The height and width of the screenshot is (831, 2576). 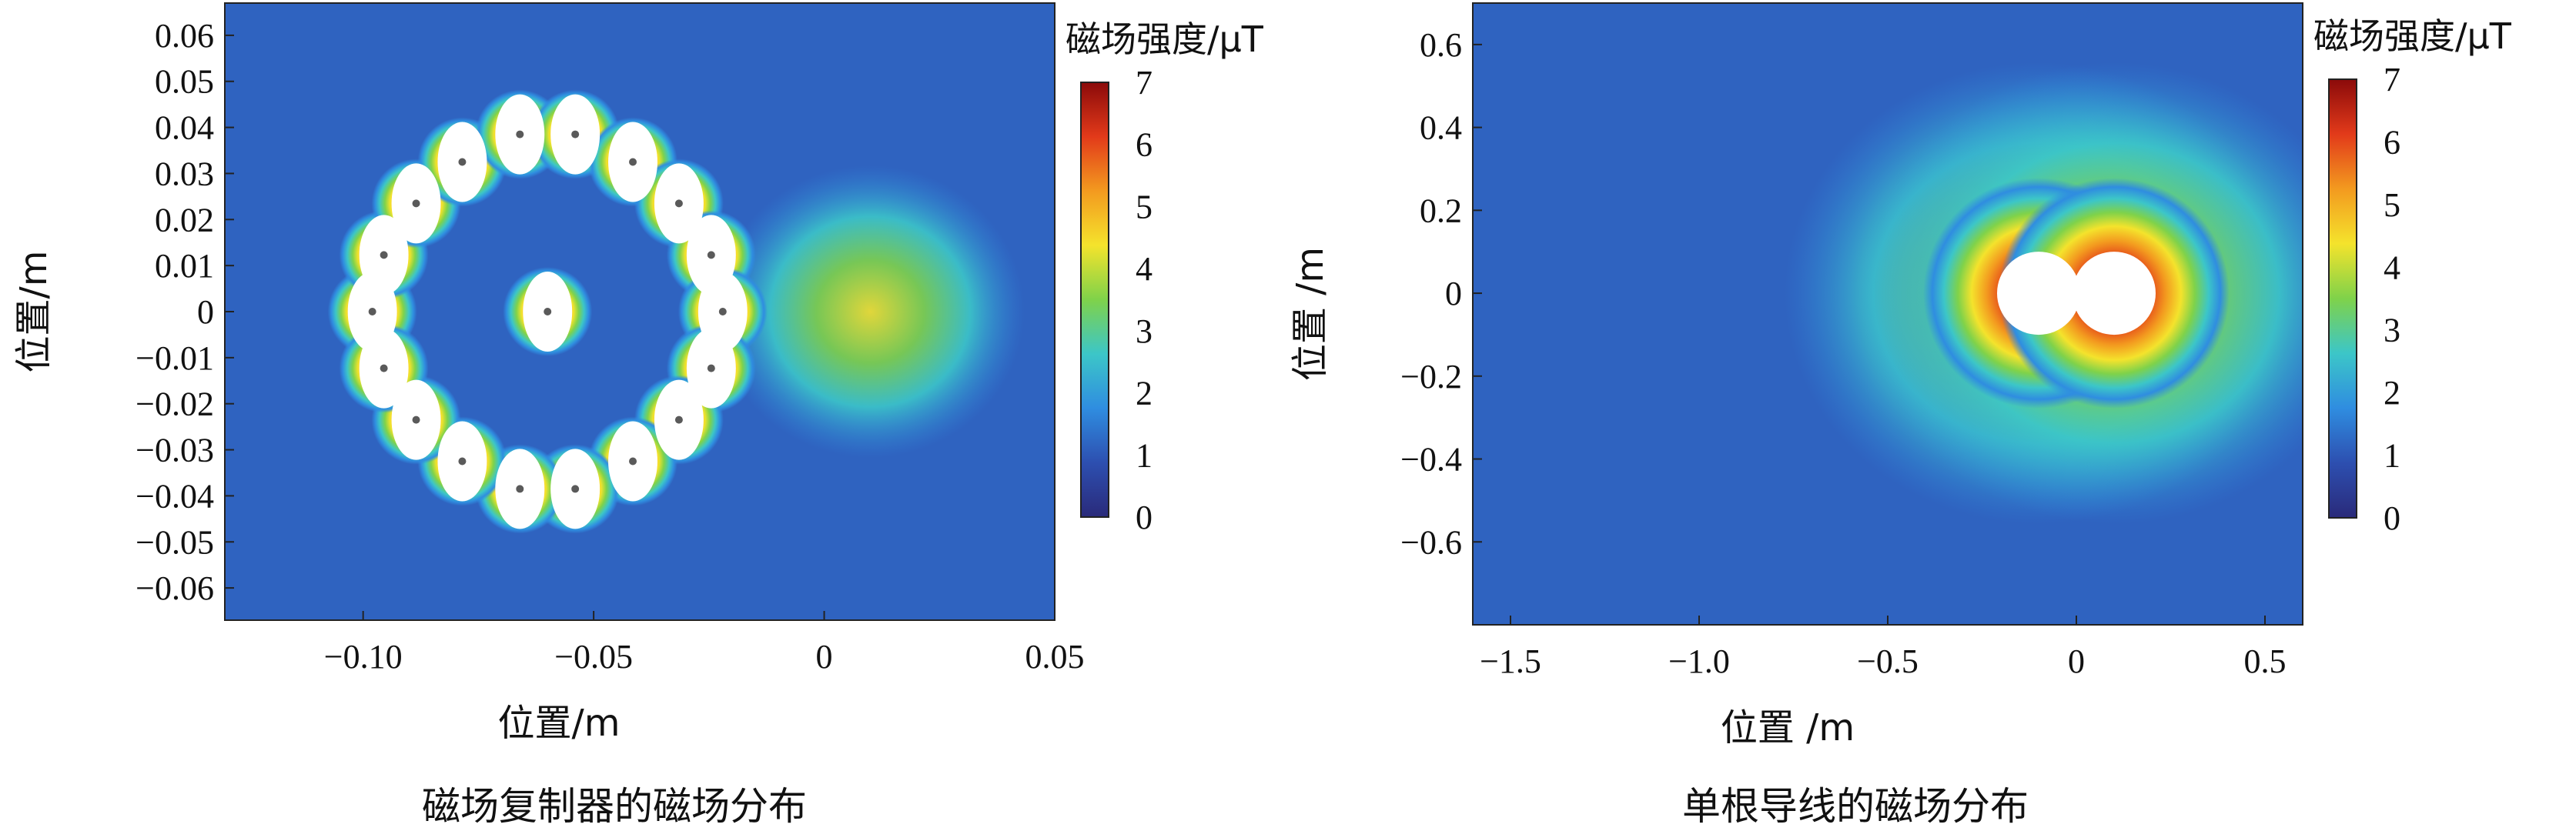 What do you see at coordinates (174, 588) in the screenshot?
I see `y-tick-label: −0.06` at bounding box center [174, 588].